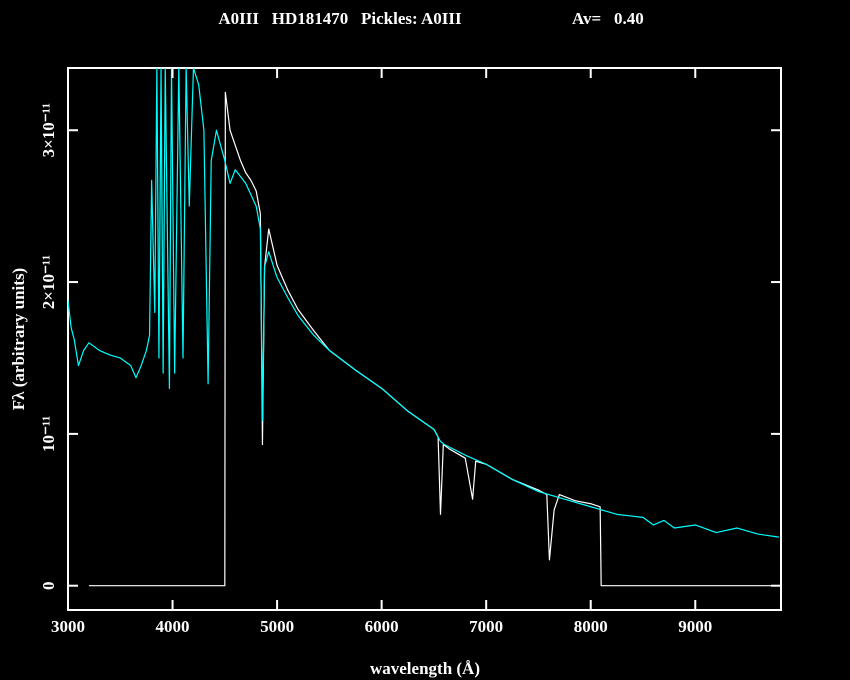 The width and height of the screenshot is (850, 680). Describe the element at coordinates (68, 626) in the screenshot. I see `x-tick-label: 3000` at that location.